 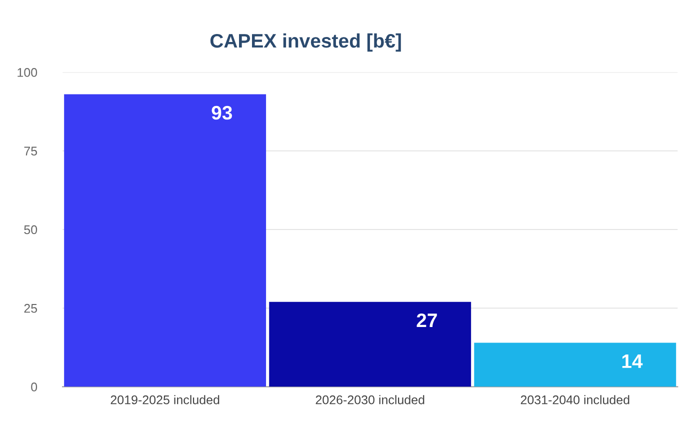 I want to click on y-tick-label: 100, so click(x=28, y=72).